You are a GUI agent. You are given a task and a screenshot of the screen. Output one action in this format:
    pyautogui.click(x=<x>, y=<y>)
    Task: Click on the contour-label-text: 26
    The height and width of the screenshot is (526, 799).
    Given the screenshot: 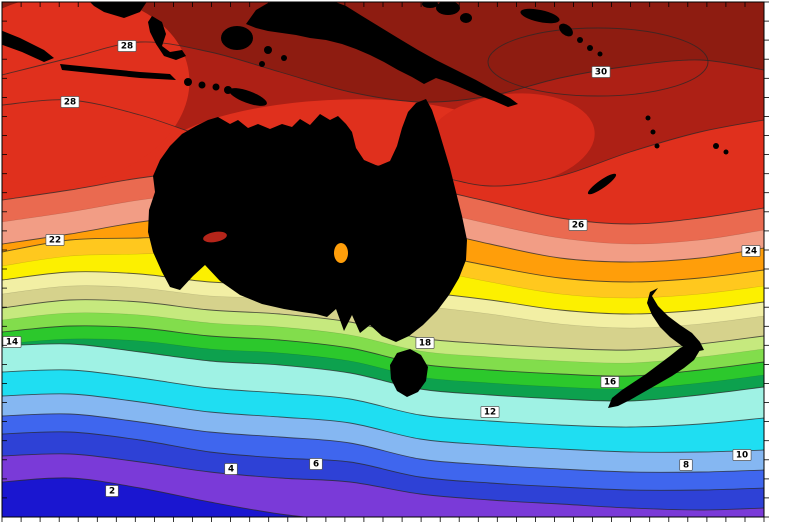 What is the action you would take?
    pyautogui.click(x=578, y=226)
    